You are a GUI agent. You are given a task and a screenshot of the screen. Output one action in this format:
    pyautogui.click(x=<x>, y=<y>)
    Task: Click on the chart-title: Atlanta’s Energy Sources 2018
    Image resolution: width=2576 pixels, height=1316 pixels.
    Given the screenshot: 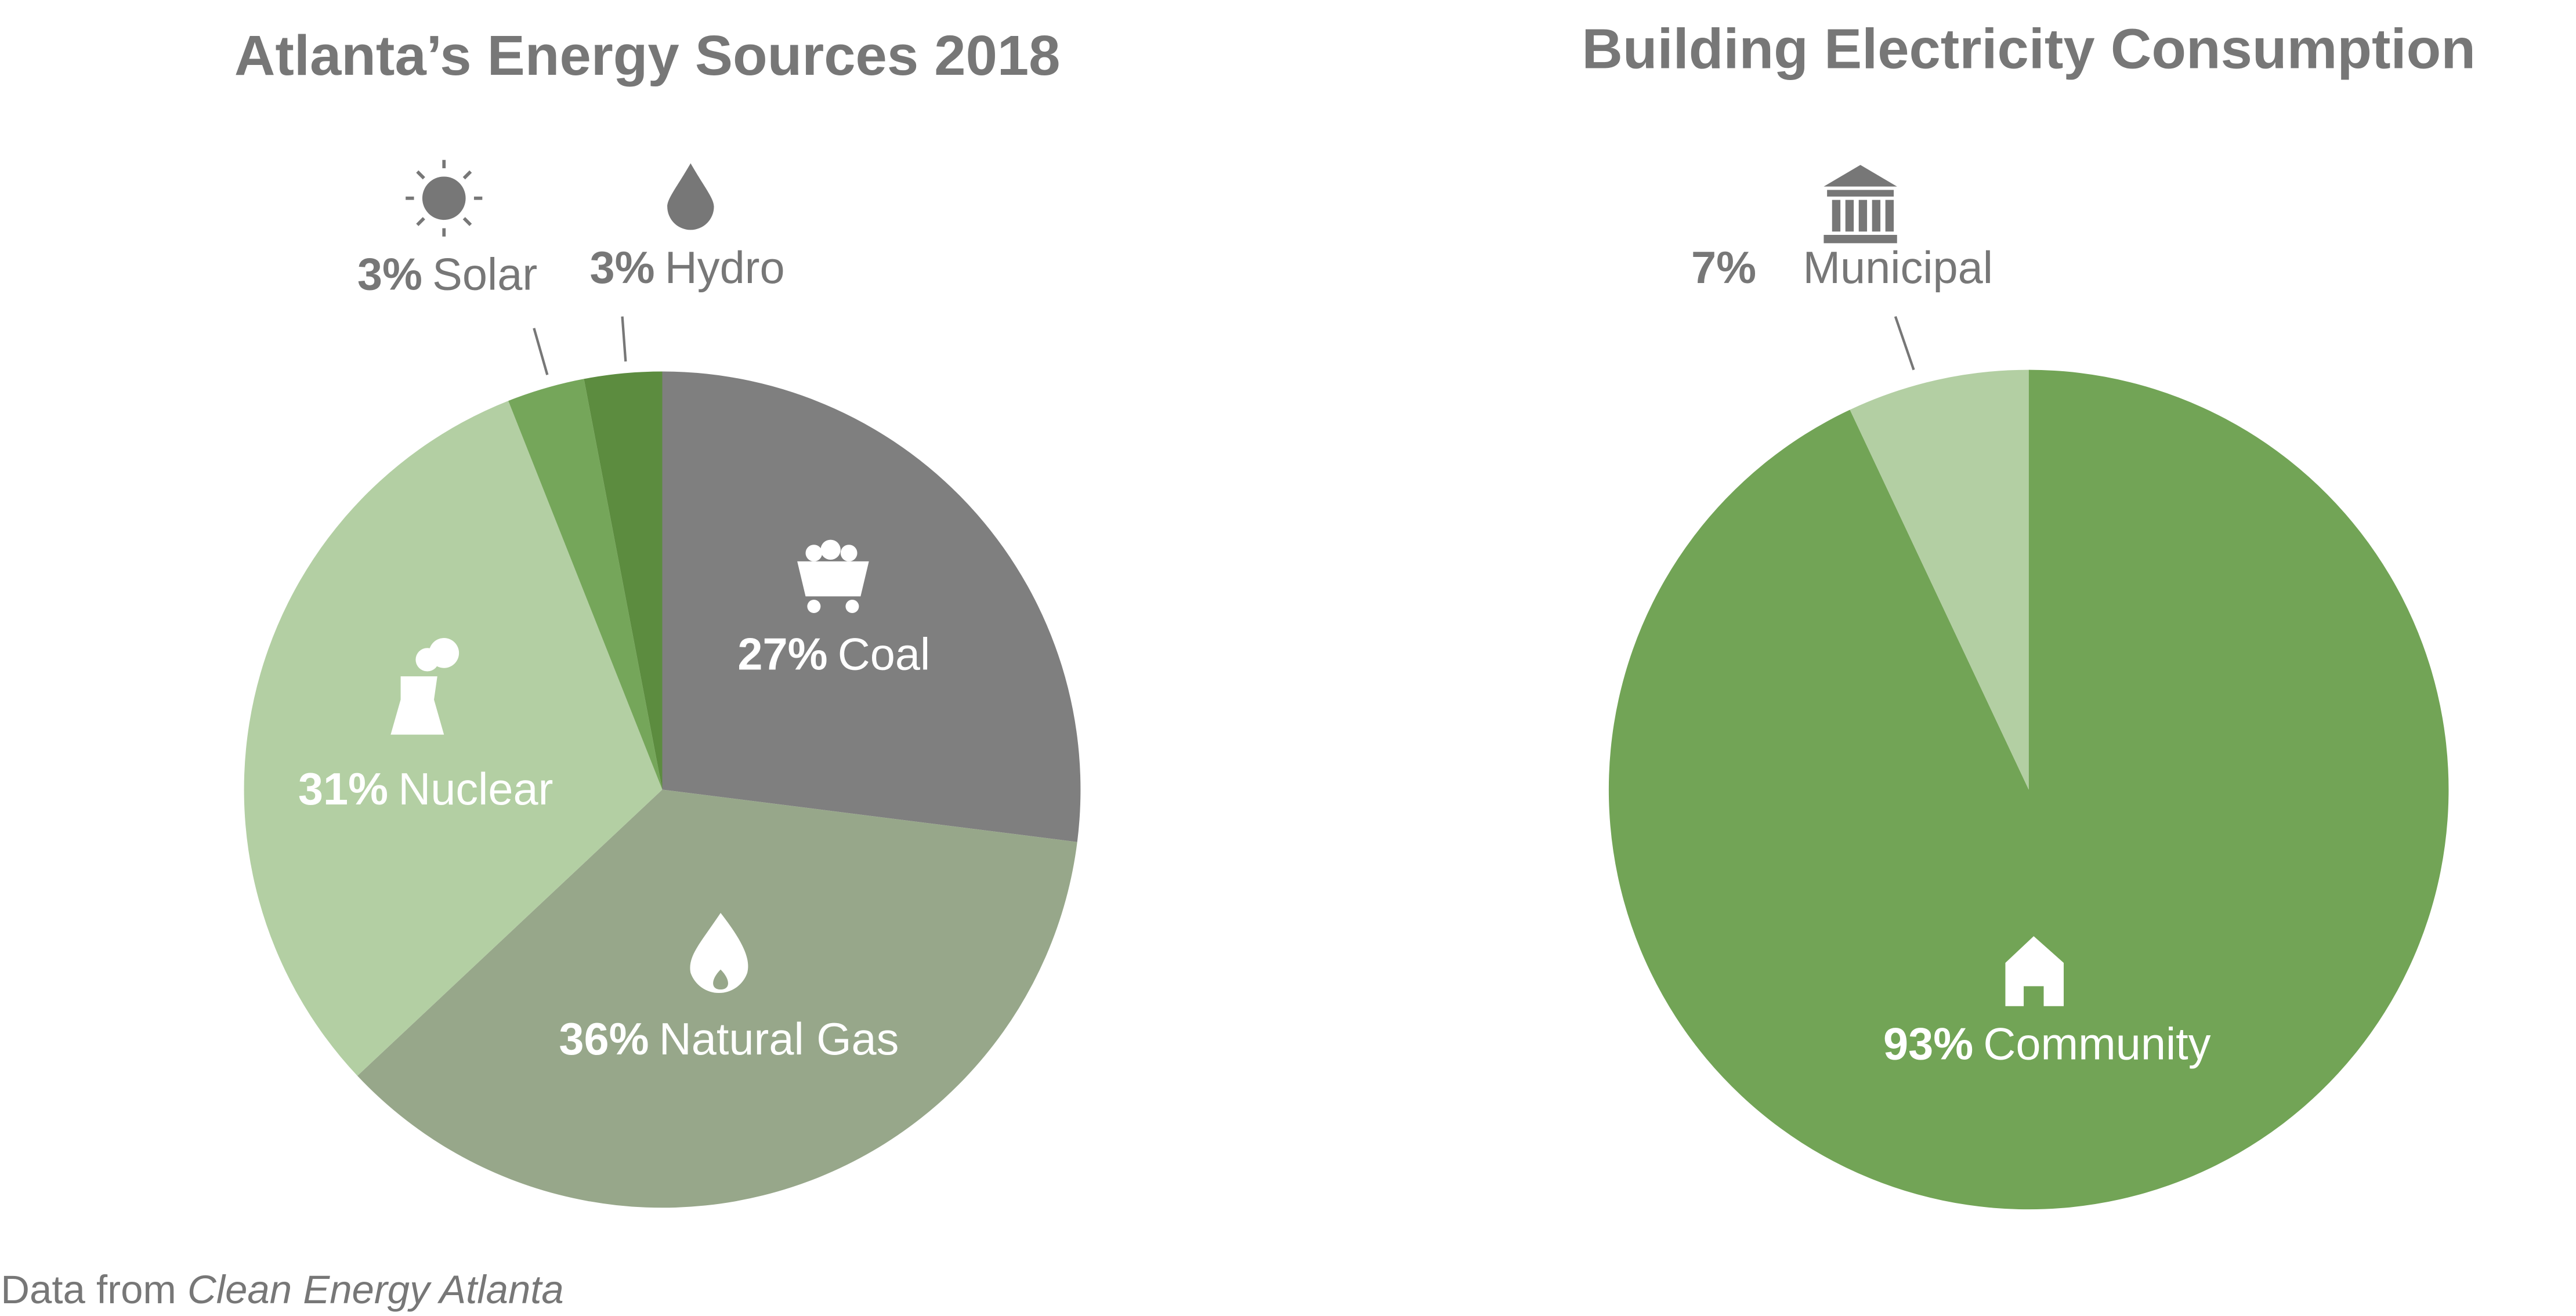 What is the action you would take?
    pyautogui.click(x=647, y=55)
    